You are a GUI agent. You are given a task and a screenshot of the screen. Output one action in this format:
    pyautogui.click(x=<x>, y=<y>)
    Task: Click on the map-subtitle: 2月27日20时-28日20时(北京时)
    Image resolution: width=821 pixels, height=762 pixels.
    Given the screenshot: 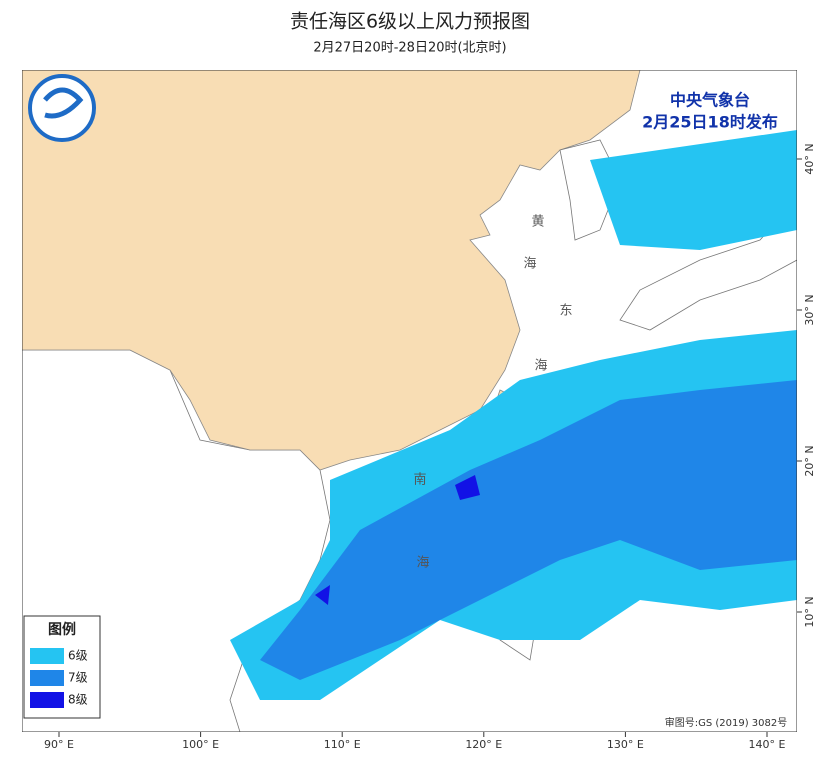 What is the action you would take?
    pyautogui.click(x=409, y=48)
    